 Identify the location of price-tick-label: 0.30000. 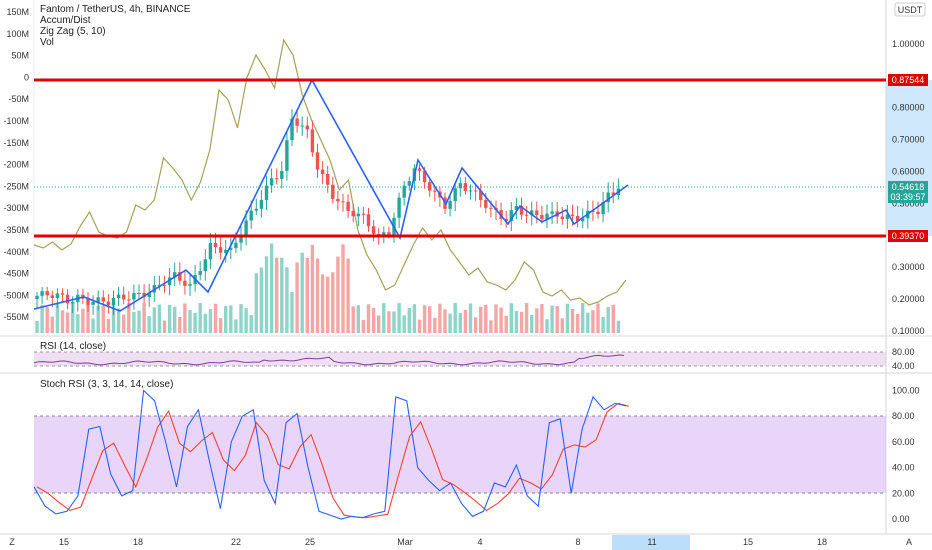
(908, 267).